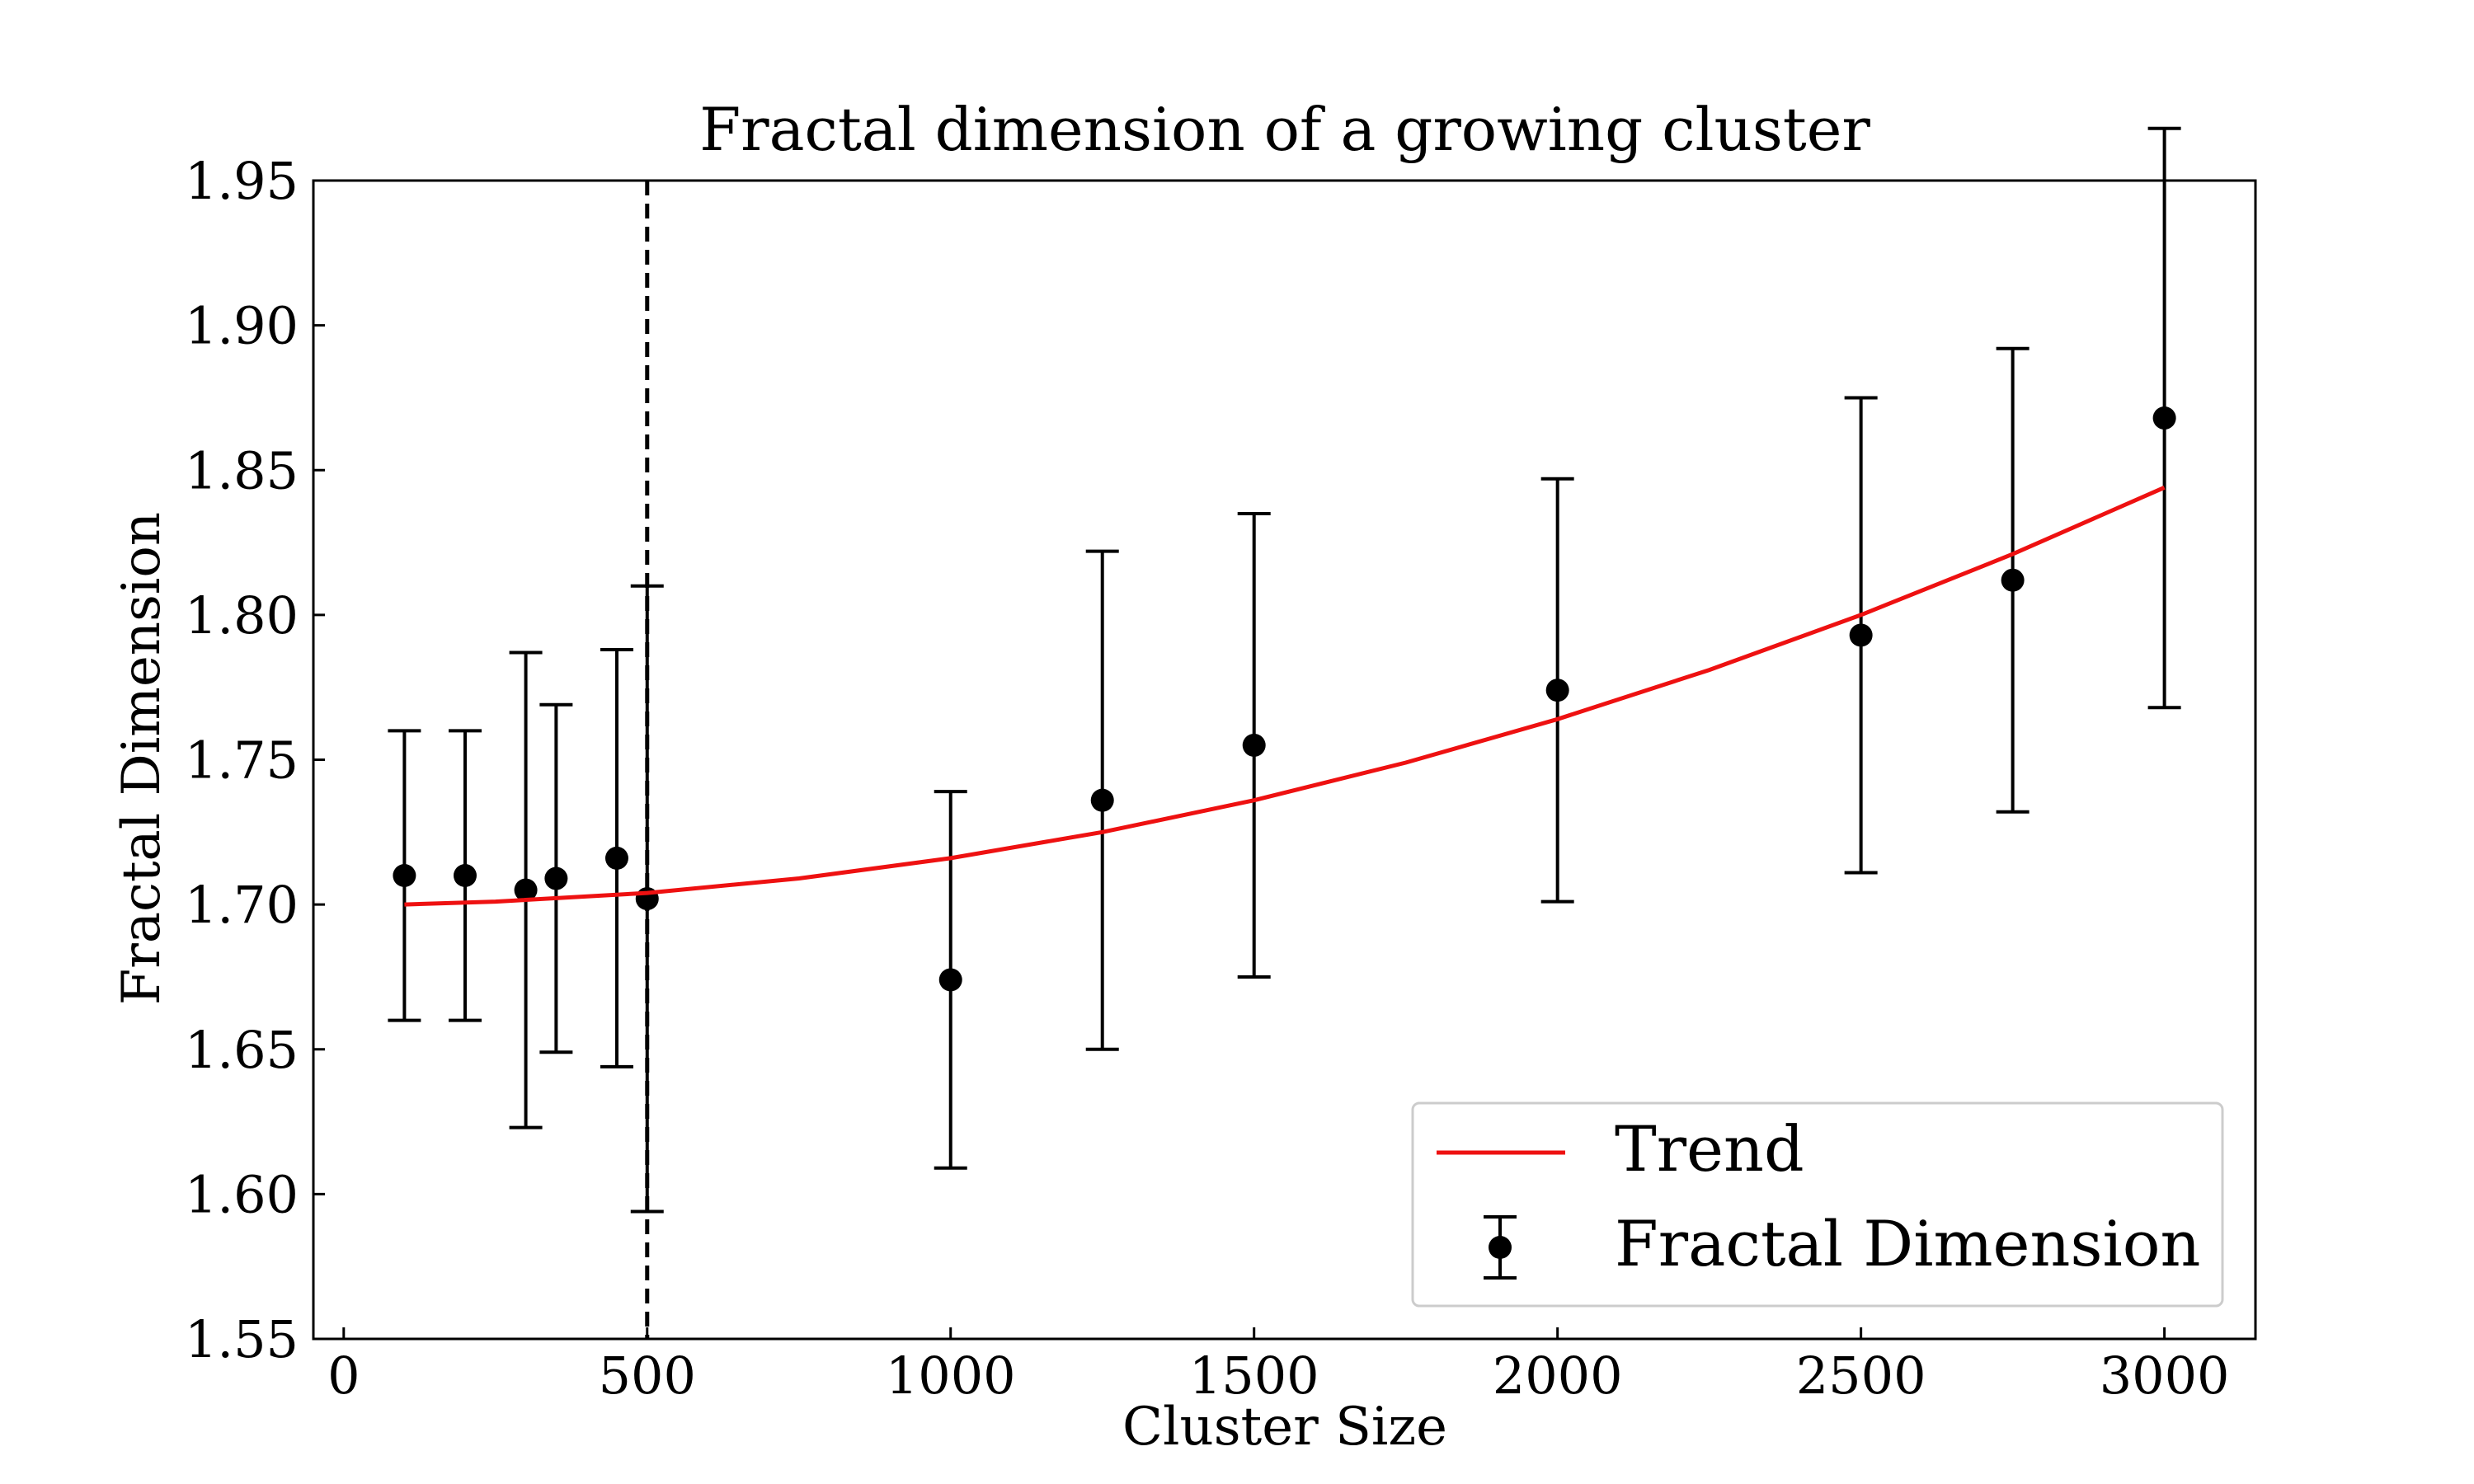 The width and height of the screenshot is (2474, 1484). I want to click on y-tick-label: 1.70, so click(242, 905).